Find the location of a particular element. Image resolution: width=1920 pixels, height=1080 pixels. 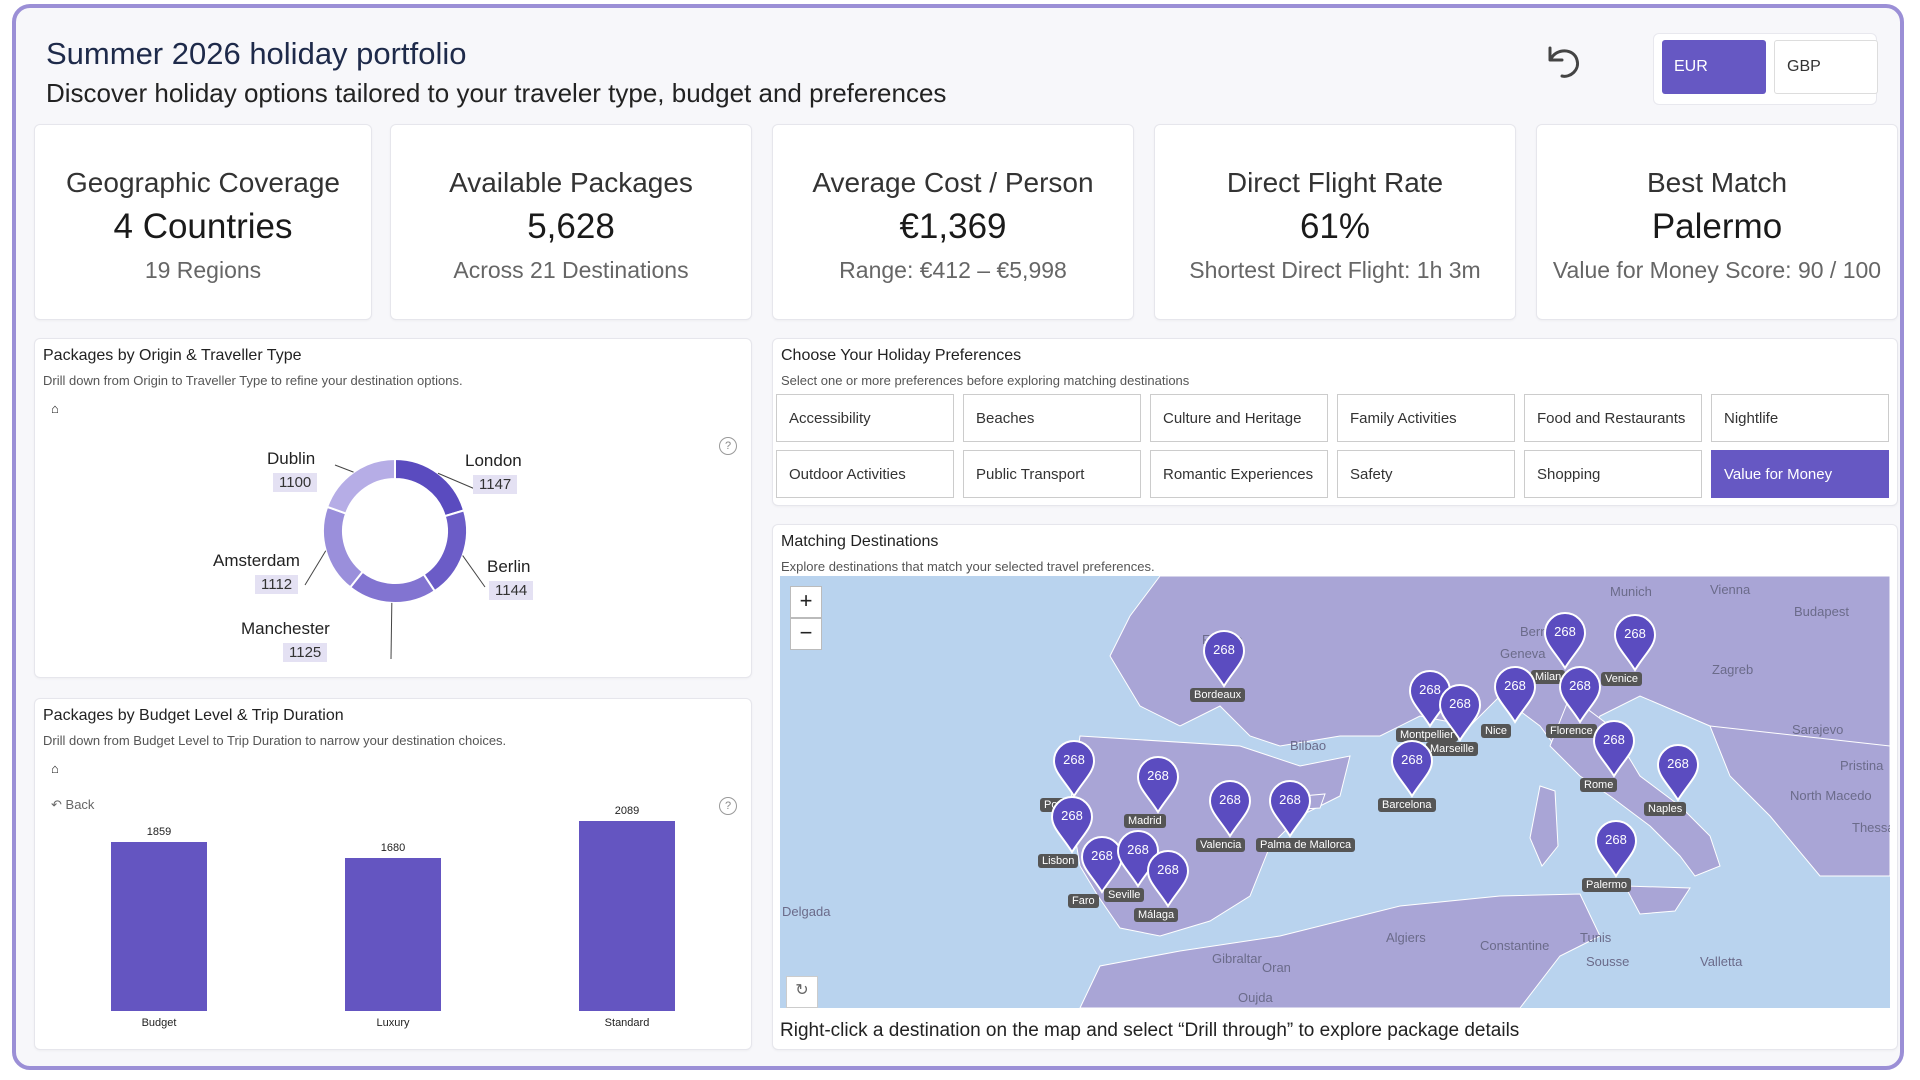

preference-beaches: Beaches is located at coordinates (1052, 418).